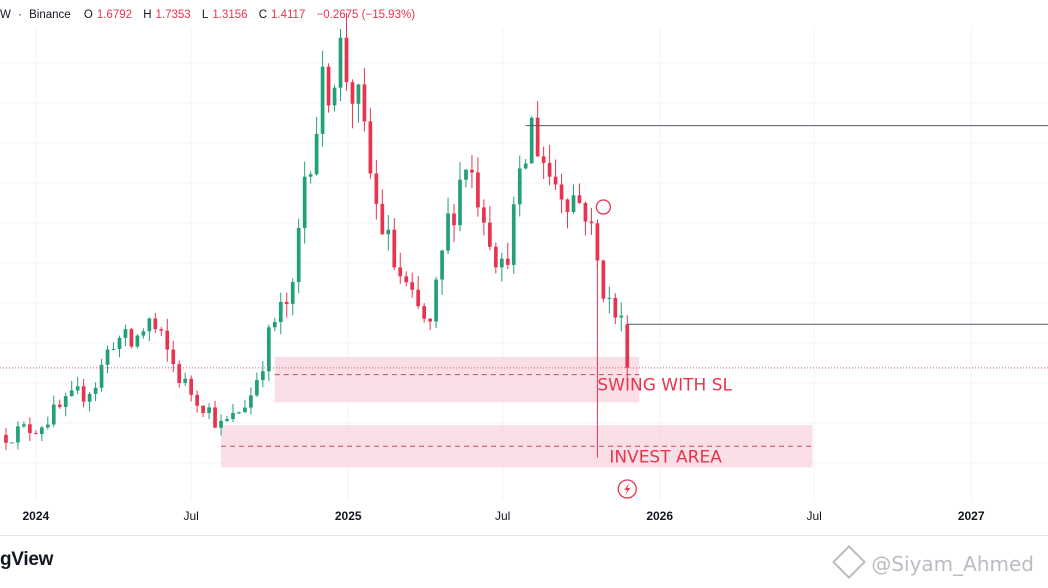 The height and width of the screenshot is (588, 1048). Describe the element at coordinates (263, 15) in the screenshot. I see `close-label: C` at that location.